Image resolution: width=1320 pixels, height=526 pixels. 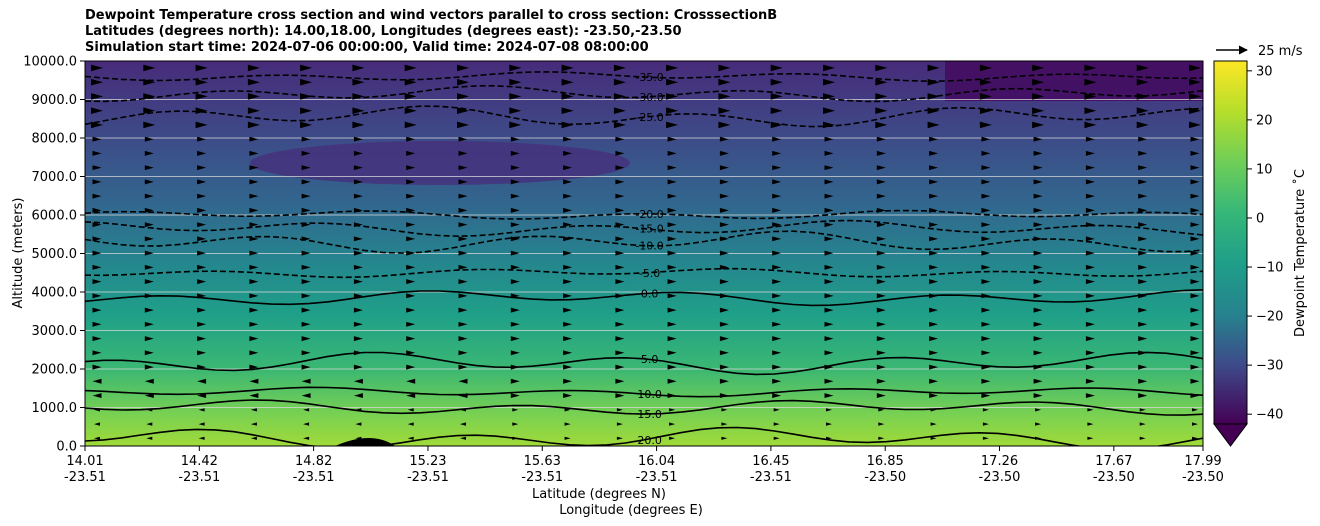 What do you see at coordinates (313, 461) in the screenshot?
I see `x-tick-label-lat: 14.82` at bounding box center [313, 461].